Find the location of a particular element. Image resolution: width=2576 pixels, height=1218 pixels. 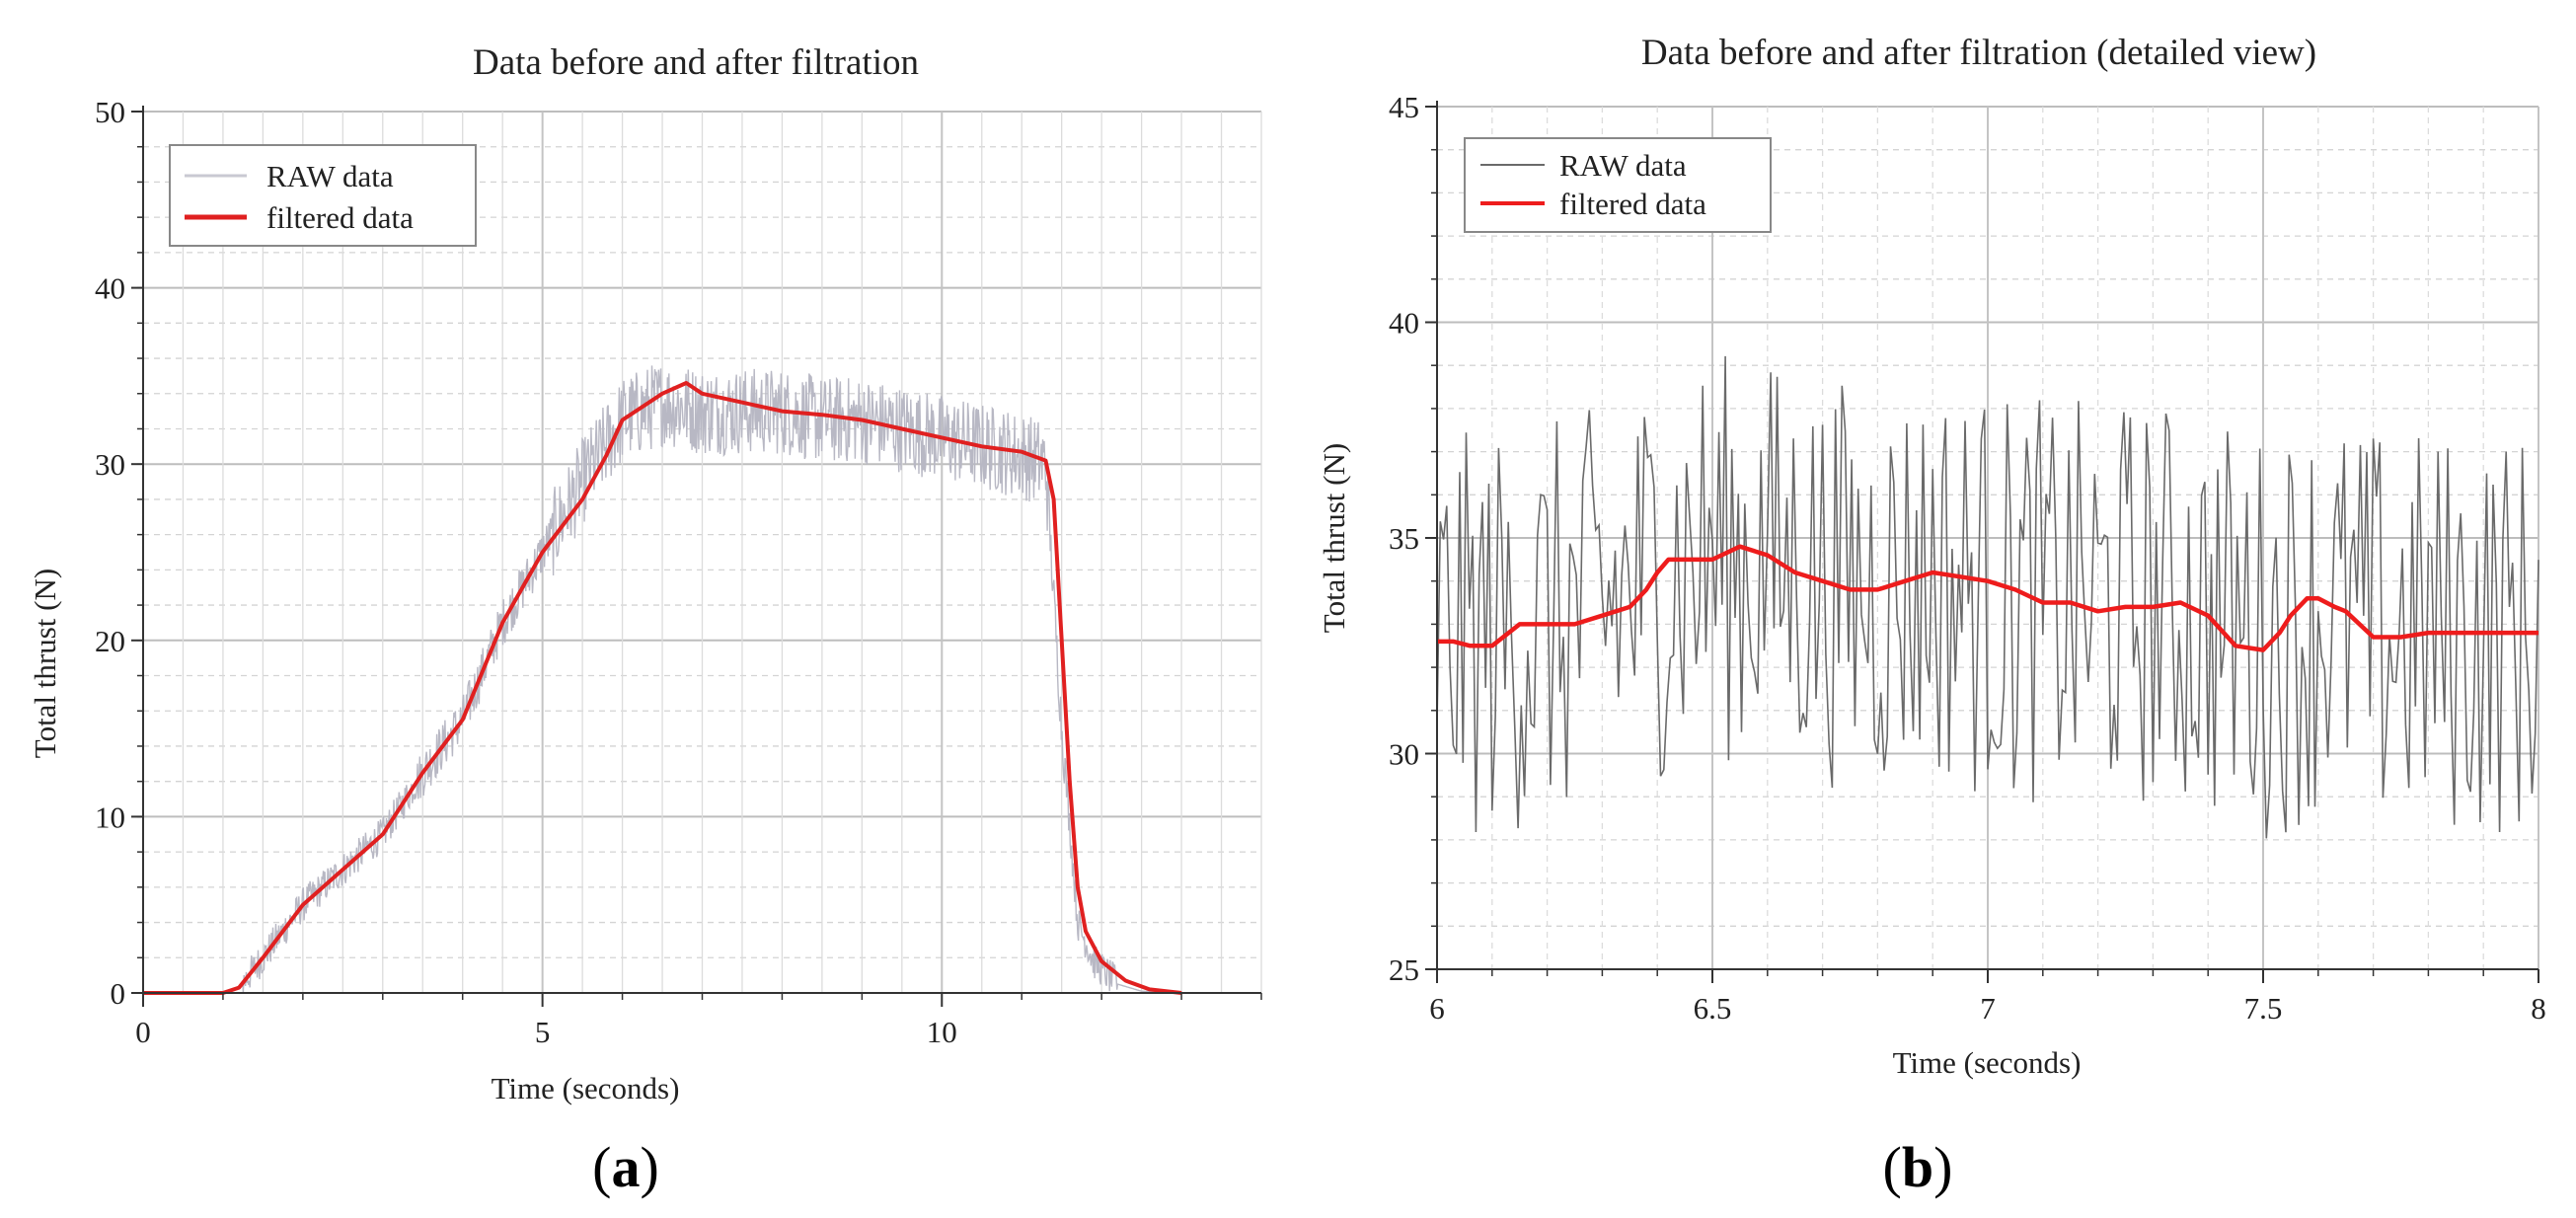

legend-a-filtered-label: filtered data is located at coordinates (340, 217).